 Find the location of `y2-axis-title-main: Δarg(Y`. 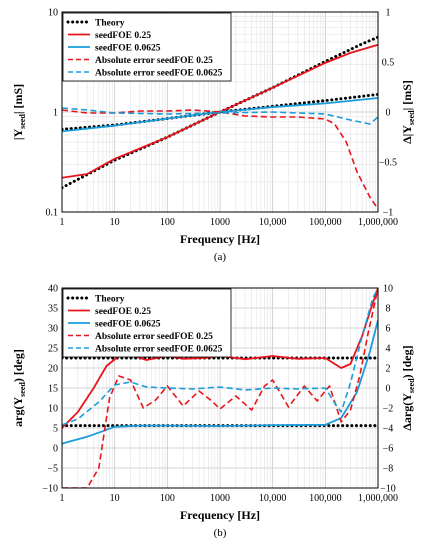

y2-axis-title-main: Δarg(Y is located at coordinates (407, 412).